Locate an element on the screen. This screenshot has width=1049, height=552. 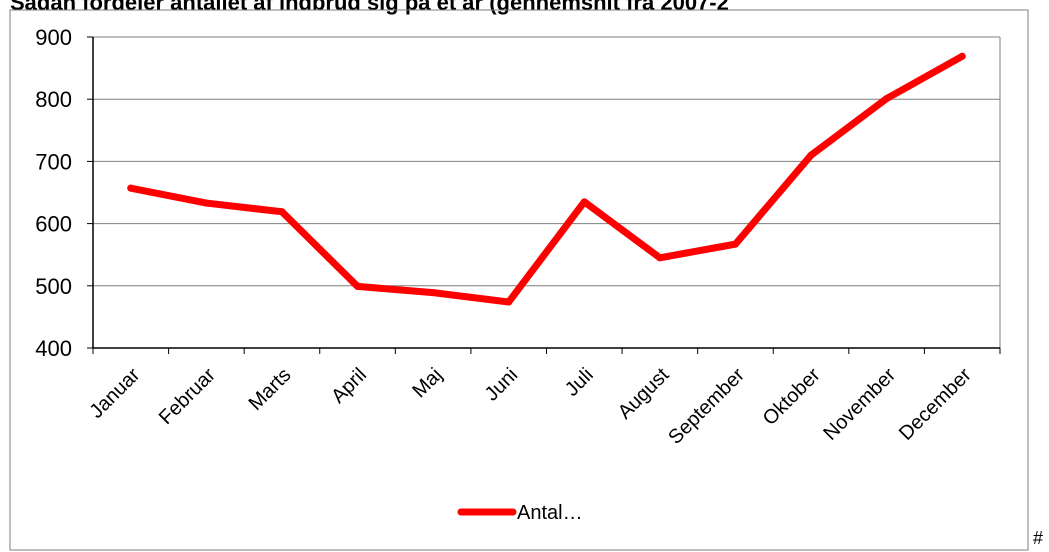
x-tick-label: Juni is located at coordinates (502, 385).